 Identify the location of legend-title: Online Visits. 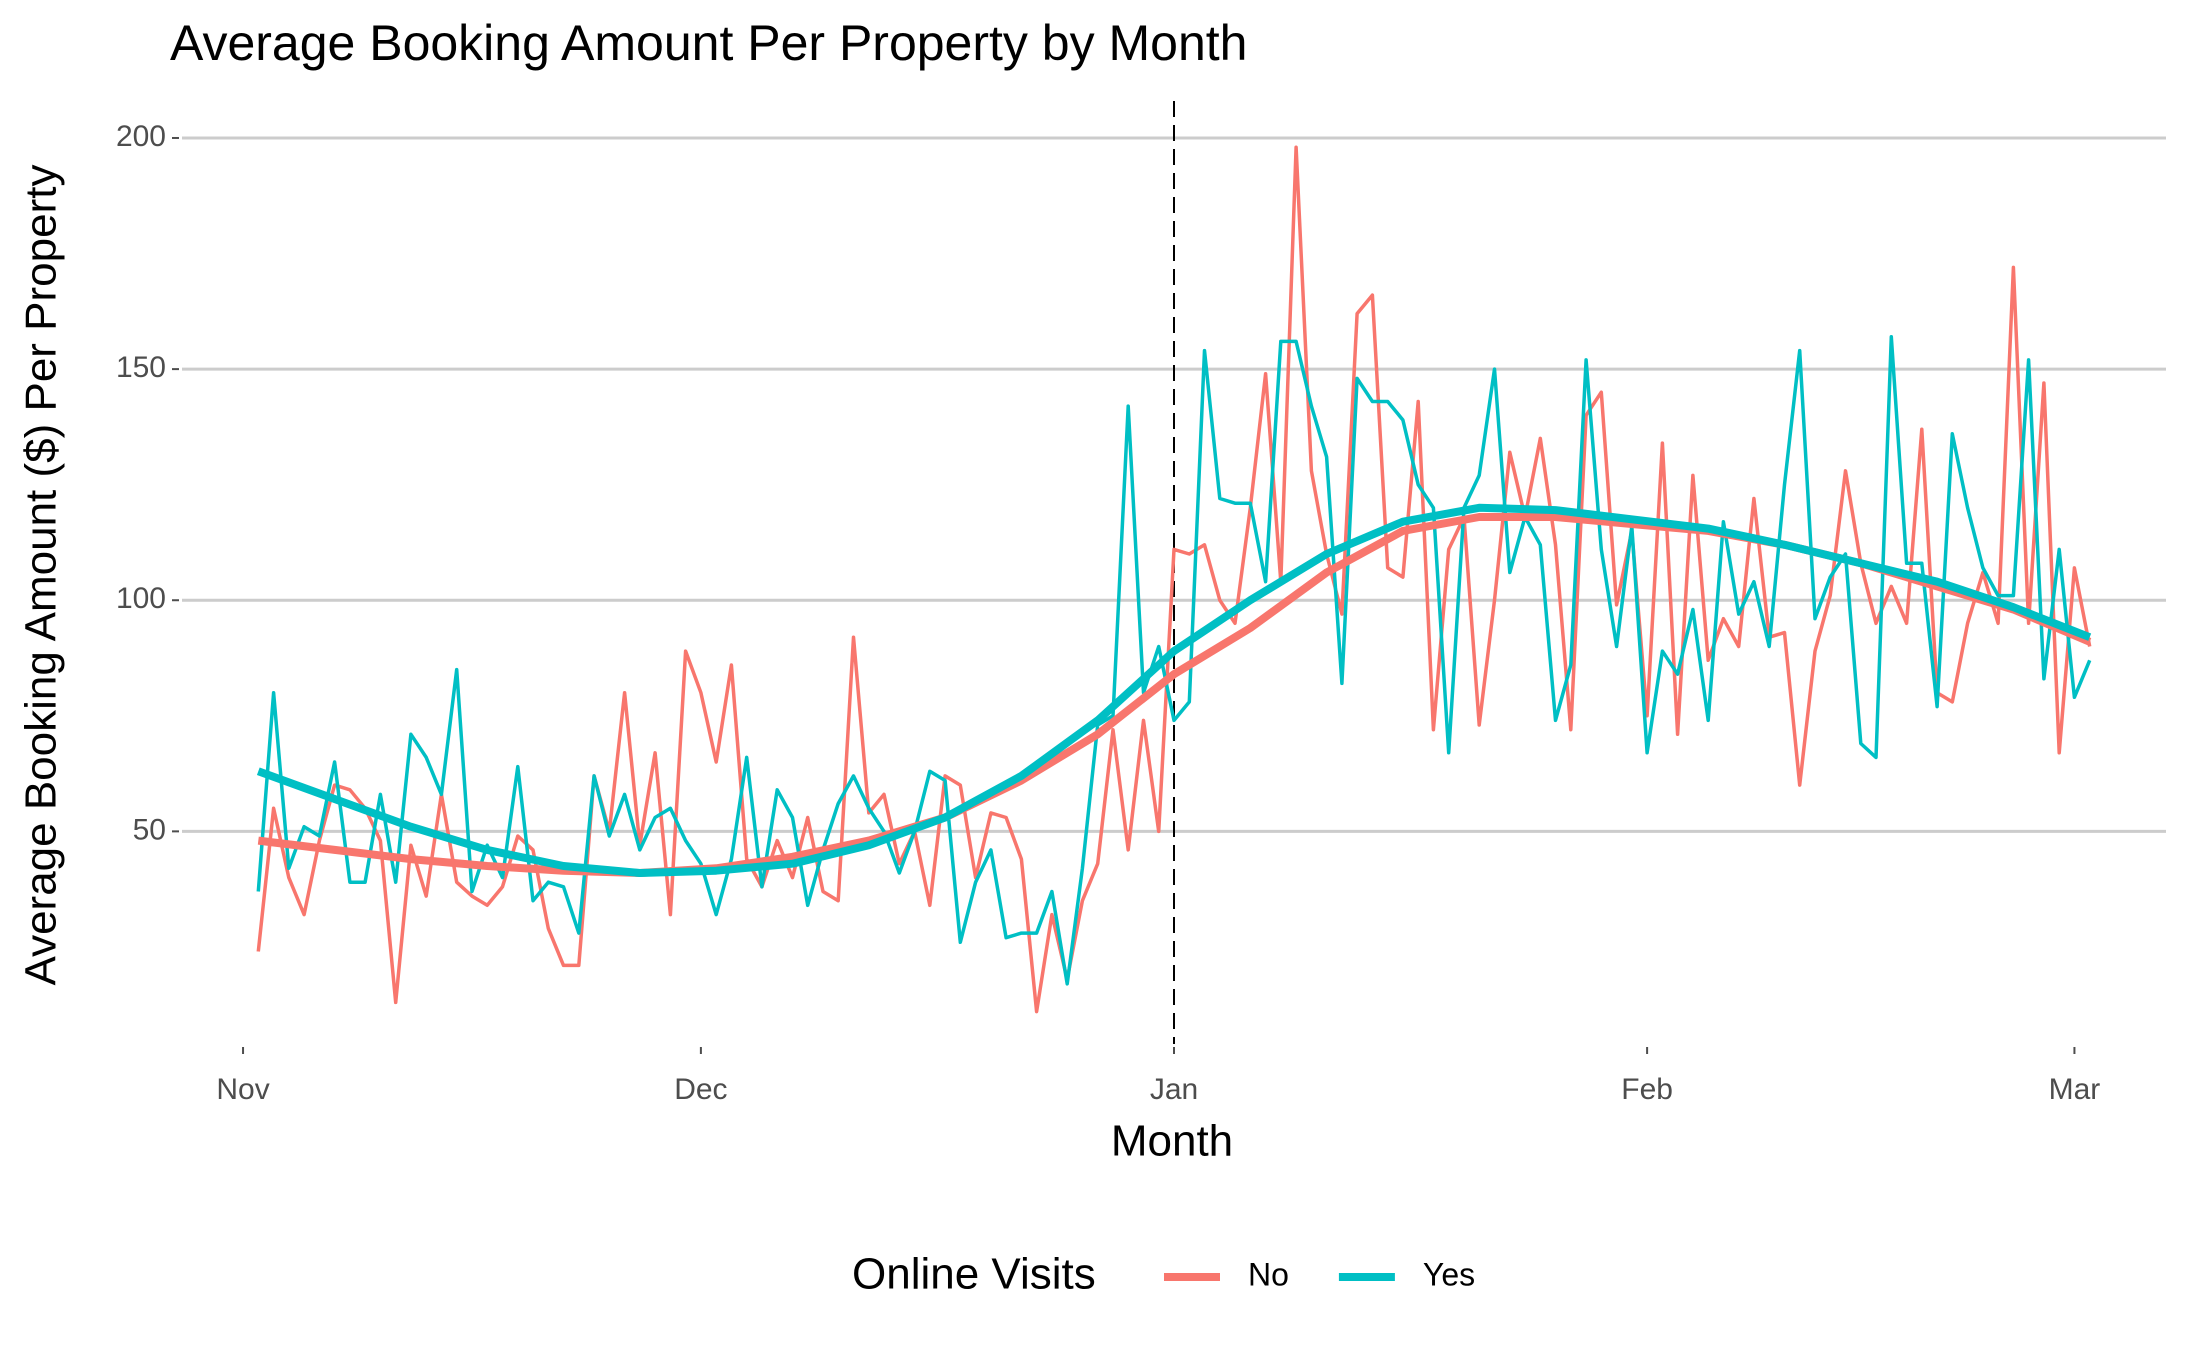
(974, 1274).